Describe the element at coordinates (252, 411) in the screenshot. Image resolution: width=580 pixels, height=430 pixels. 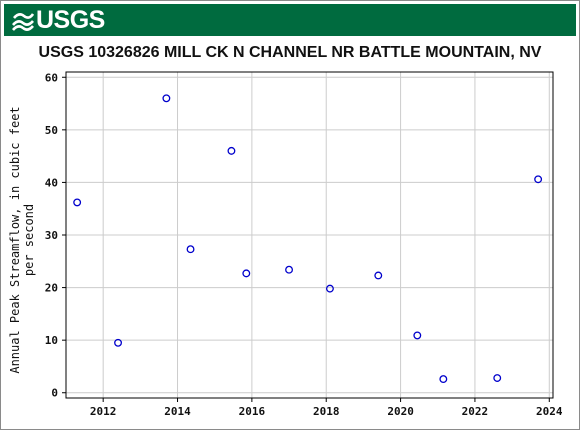
I see `x-tick-label: 2016` at that location.